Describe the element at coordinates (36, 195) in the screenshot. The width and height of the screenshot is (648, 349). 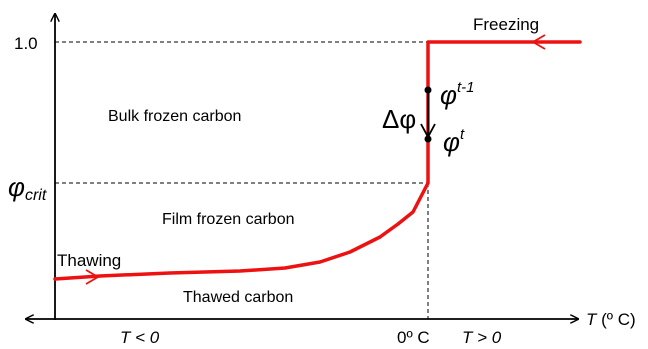
I see `phi-crit-subscript: crit` at that location.